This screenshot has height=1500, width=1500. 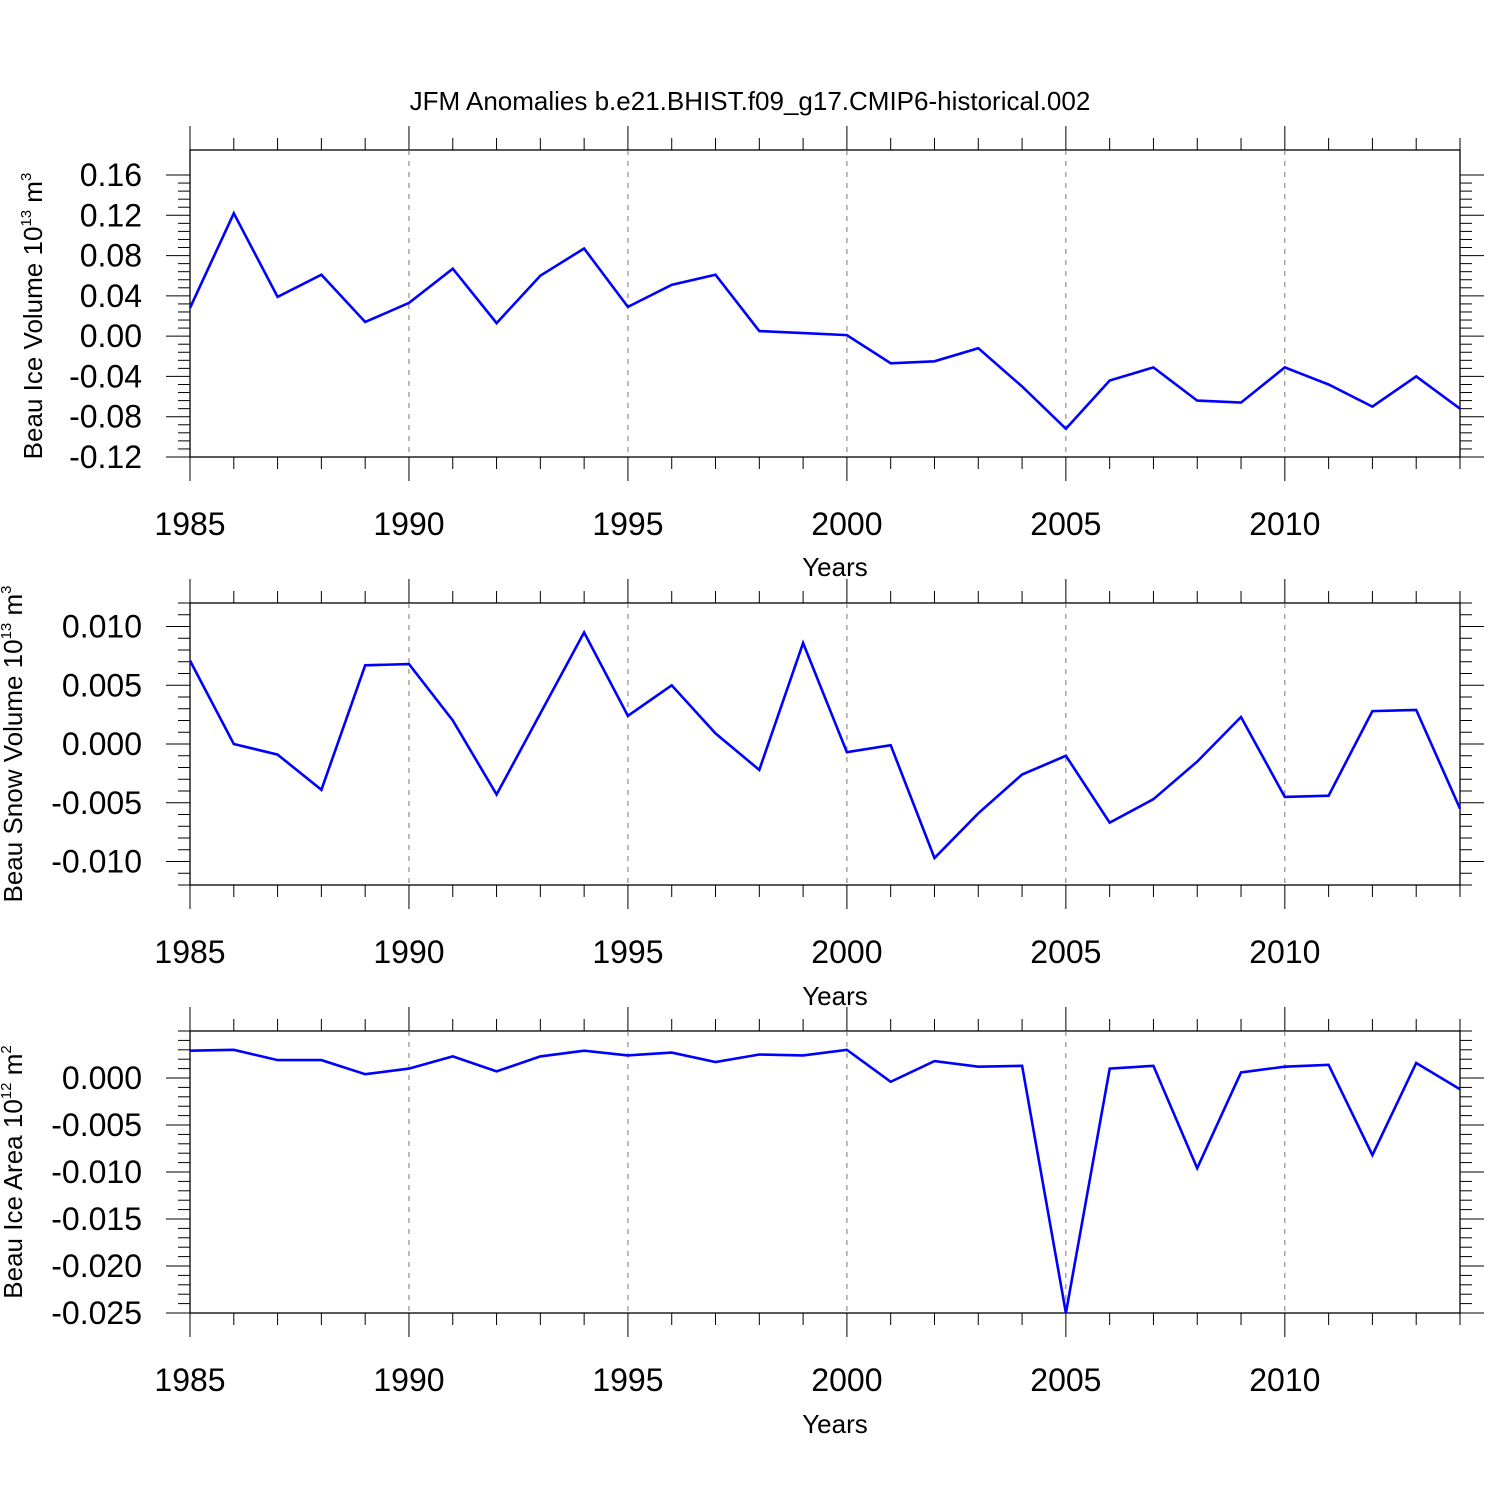 What do you see at coordinates (102, 685) in the screenshot?
I see `y-tick-label: 0.005` at bounding box center [102, 685].